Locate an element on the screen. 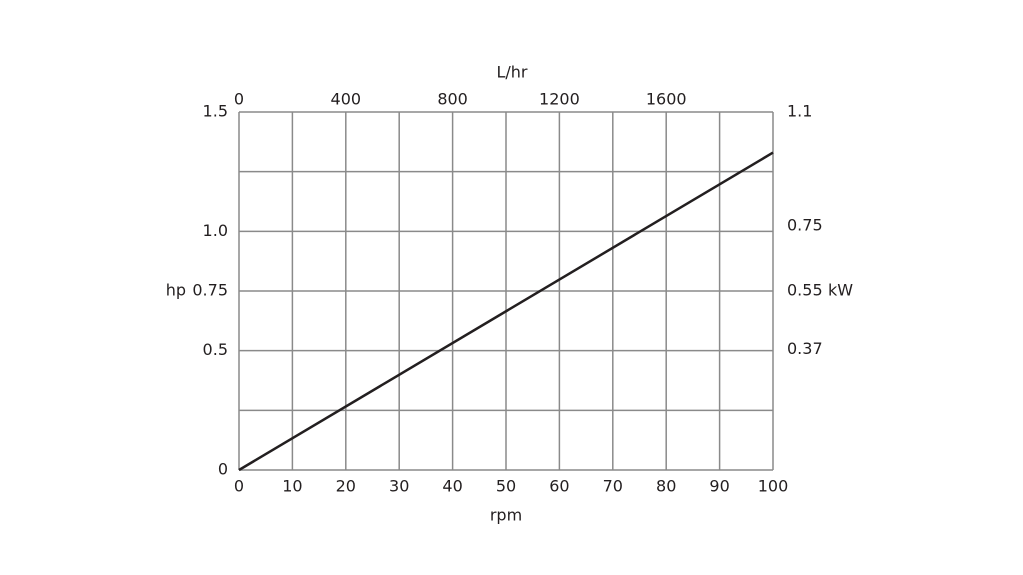 This screenshot has width=1023, height=575. x-tick-label: 30 is located at coordinates (399, 486).